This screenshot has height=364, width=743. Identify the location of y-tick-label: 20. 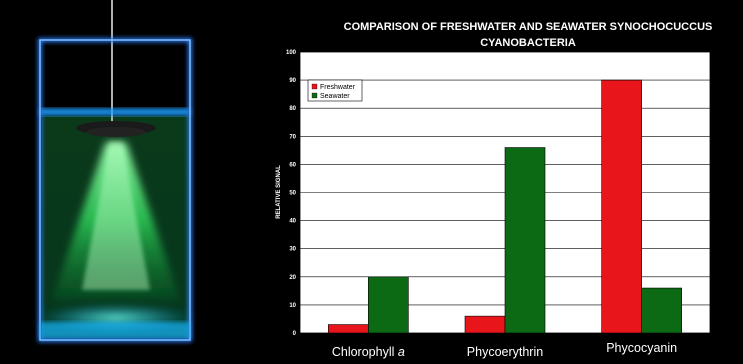
(292, 278).